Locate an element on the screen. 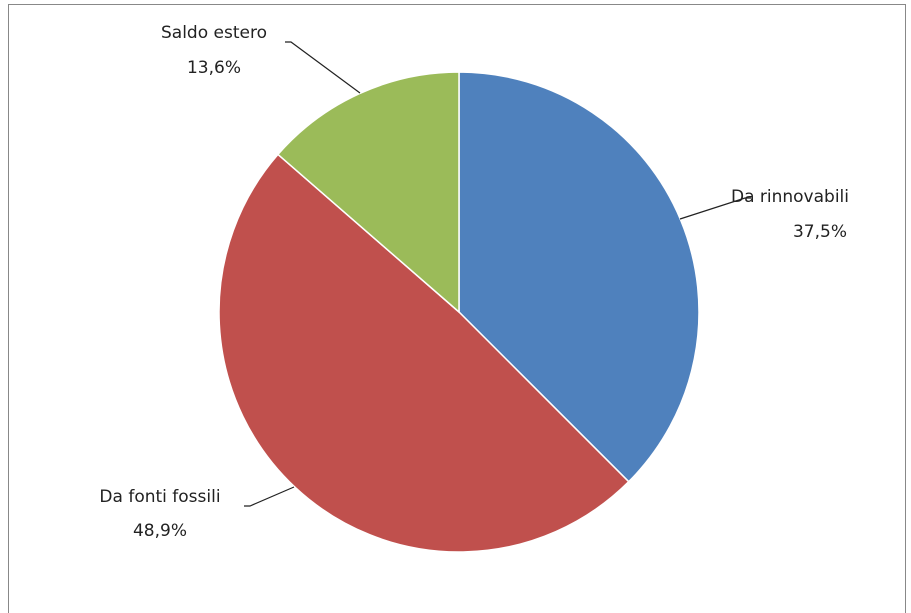 This screenshot has height=613, width=911. slice-label: Saldo estero is located at coordinates (214, 33).